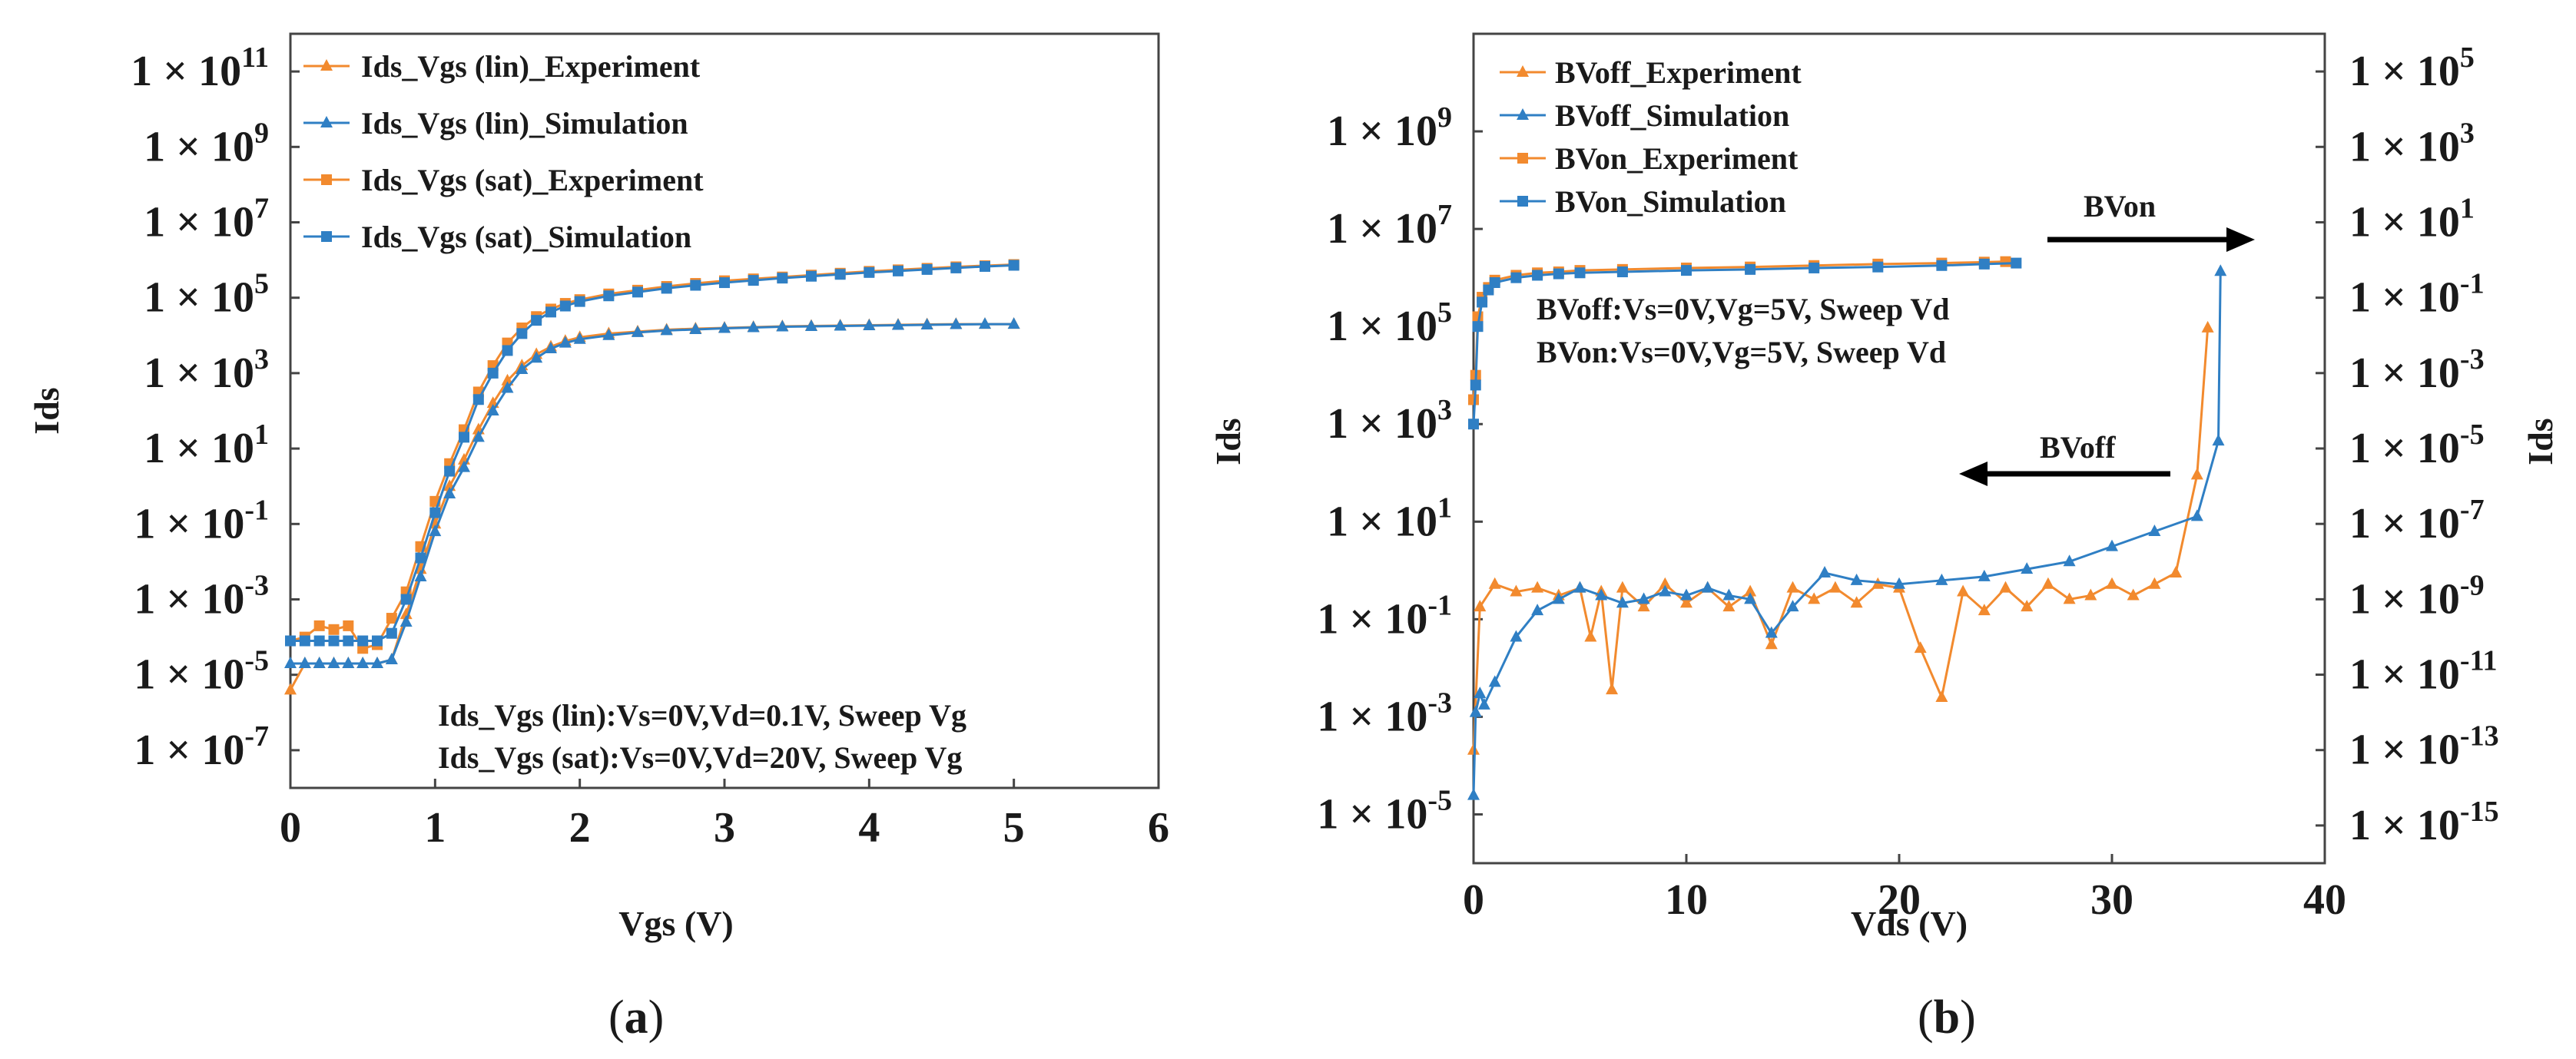 The height and width of the screenshot is (1059, 2576). What do you see at coordinates (2120, 206) in the screenshot?
I see `bvon-arrow-label: BVon` at bounding box center [2120, 206].